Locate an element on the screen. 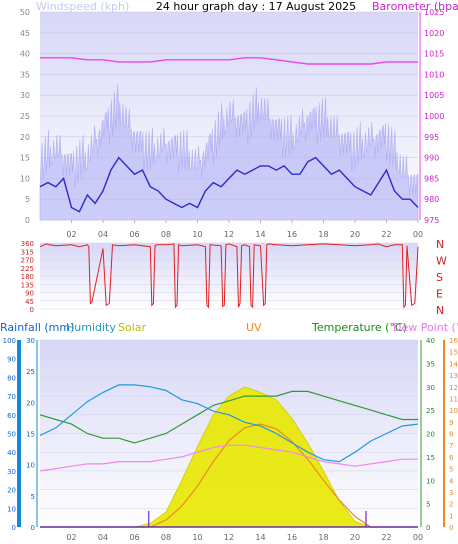 The width and height of the screenshot is (458, 544). direction-tick-label: 135 is located at coordinates (27, 285).